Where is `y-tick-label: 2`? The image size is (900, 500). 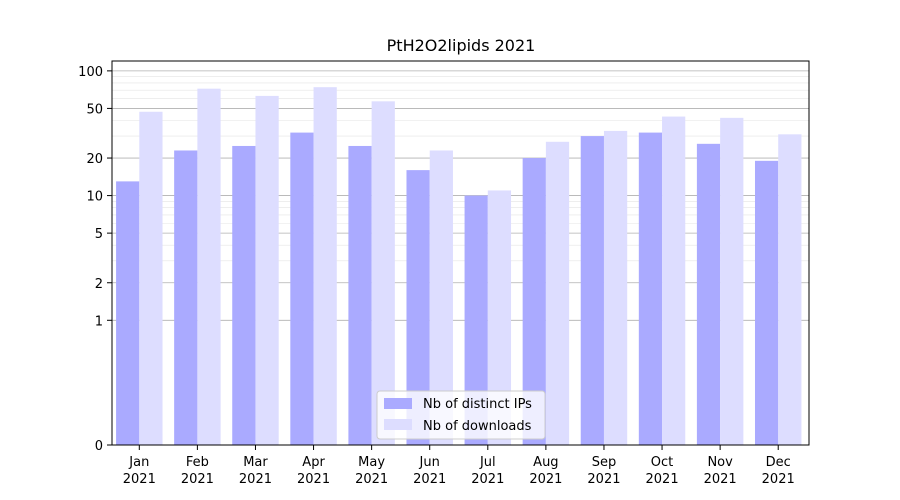
y-tick-label: 2 is located at coordinates (99, 284).